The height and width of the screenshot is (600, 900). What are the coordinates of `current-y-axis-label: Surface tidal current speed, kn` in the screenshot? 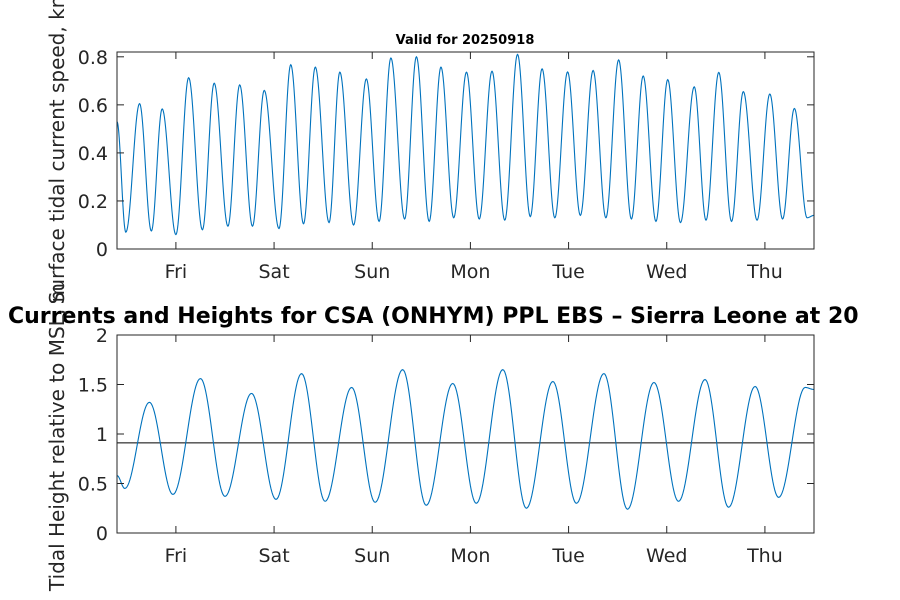 It's located at (57, 152).